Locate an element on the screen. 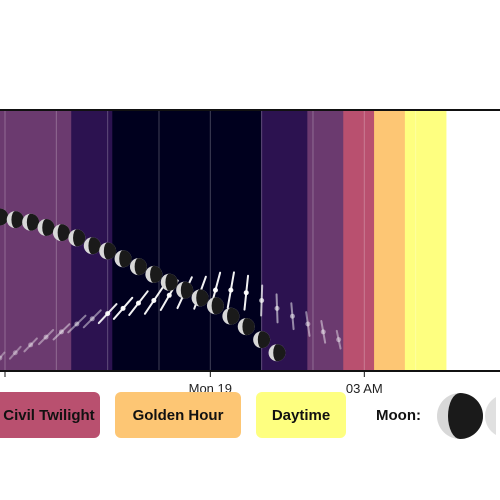 This screenshot has width=500, height=500. legend-moon-label: Moon: is located at coordinates (398, 415).